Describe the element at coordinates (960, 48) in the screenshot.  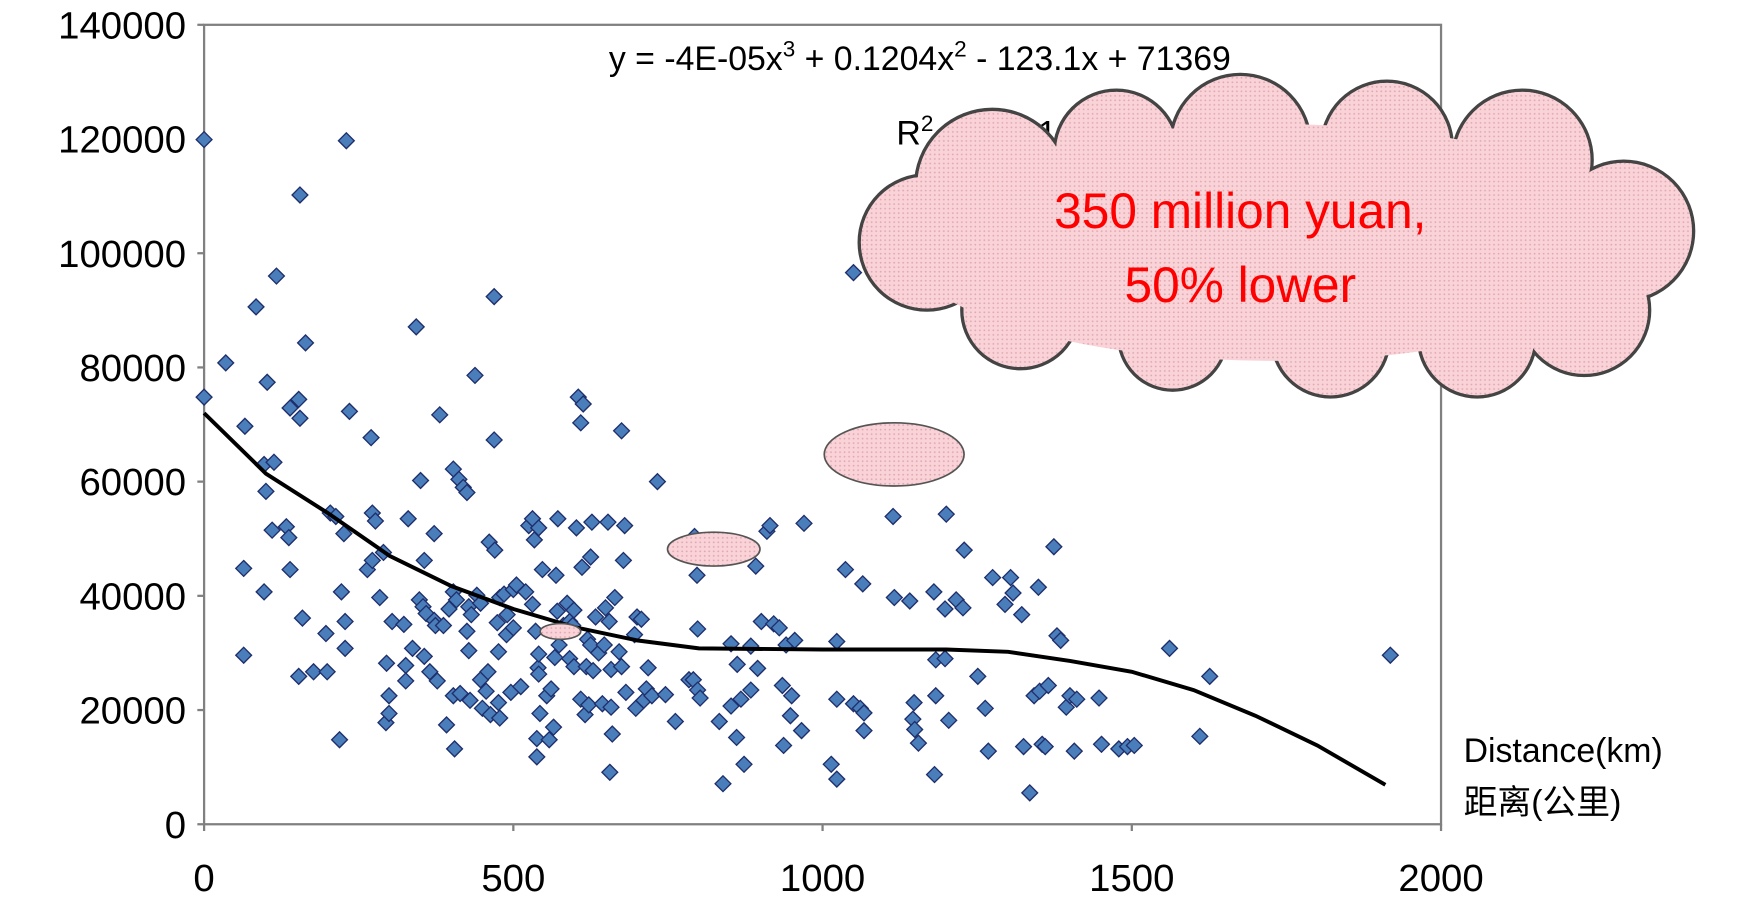
I see `eq-sup: 2` at that location.